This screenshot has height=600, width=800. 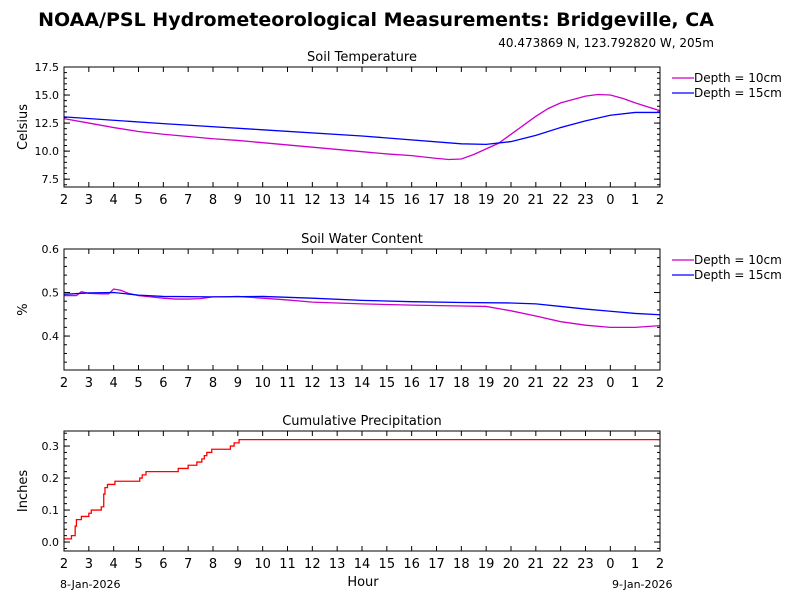 What do you see at coordinates (363, 582) in the screenshot?
I see `x-axis-label: Hour` at bounding box center [363, 582].